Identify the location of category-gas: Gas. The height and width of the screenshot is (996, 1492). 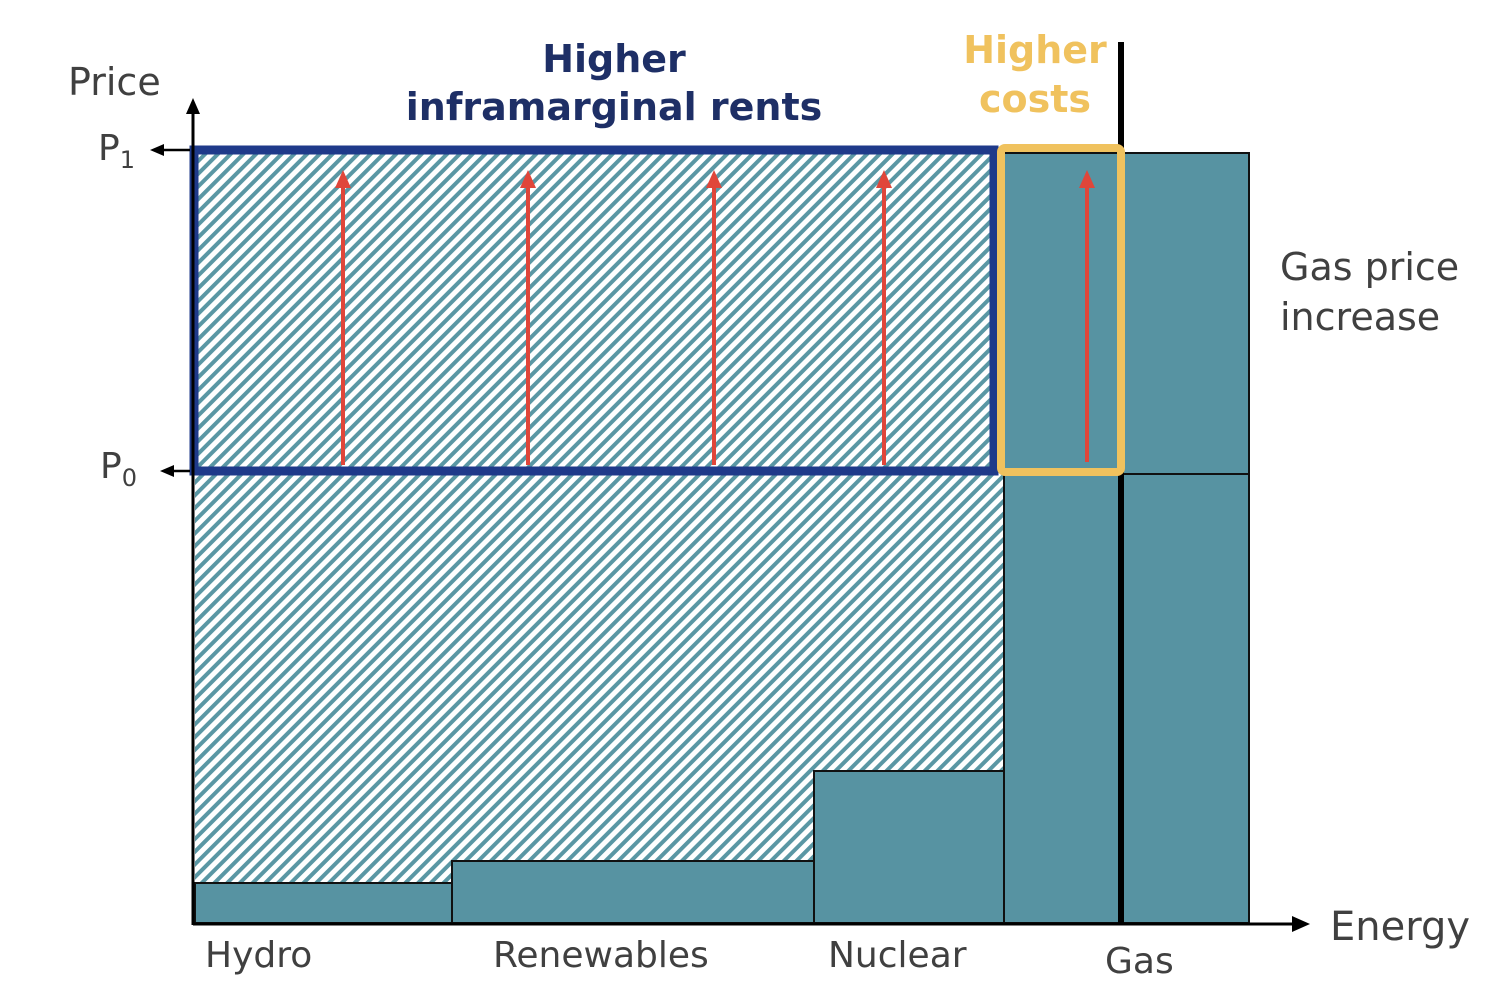
(1139, 961).